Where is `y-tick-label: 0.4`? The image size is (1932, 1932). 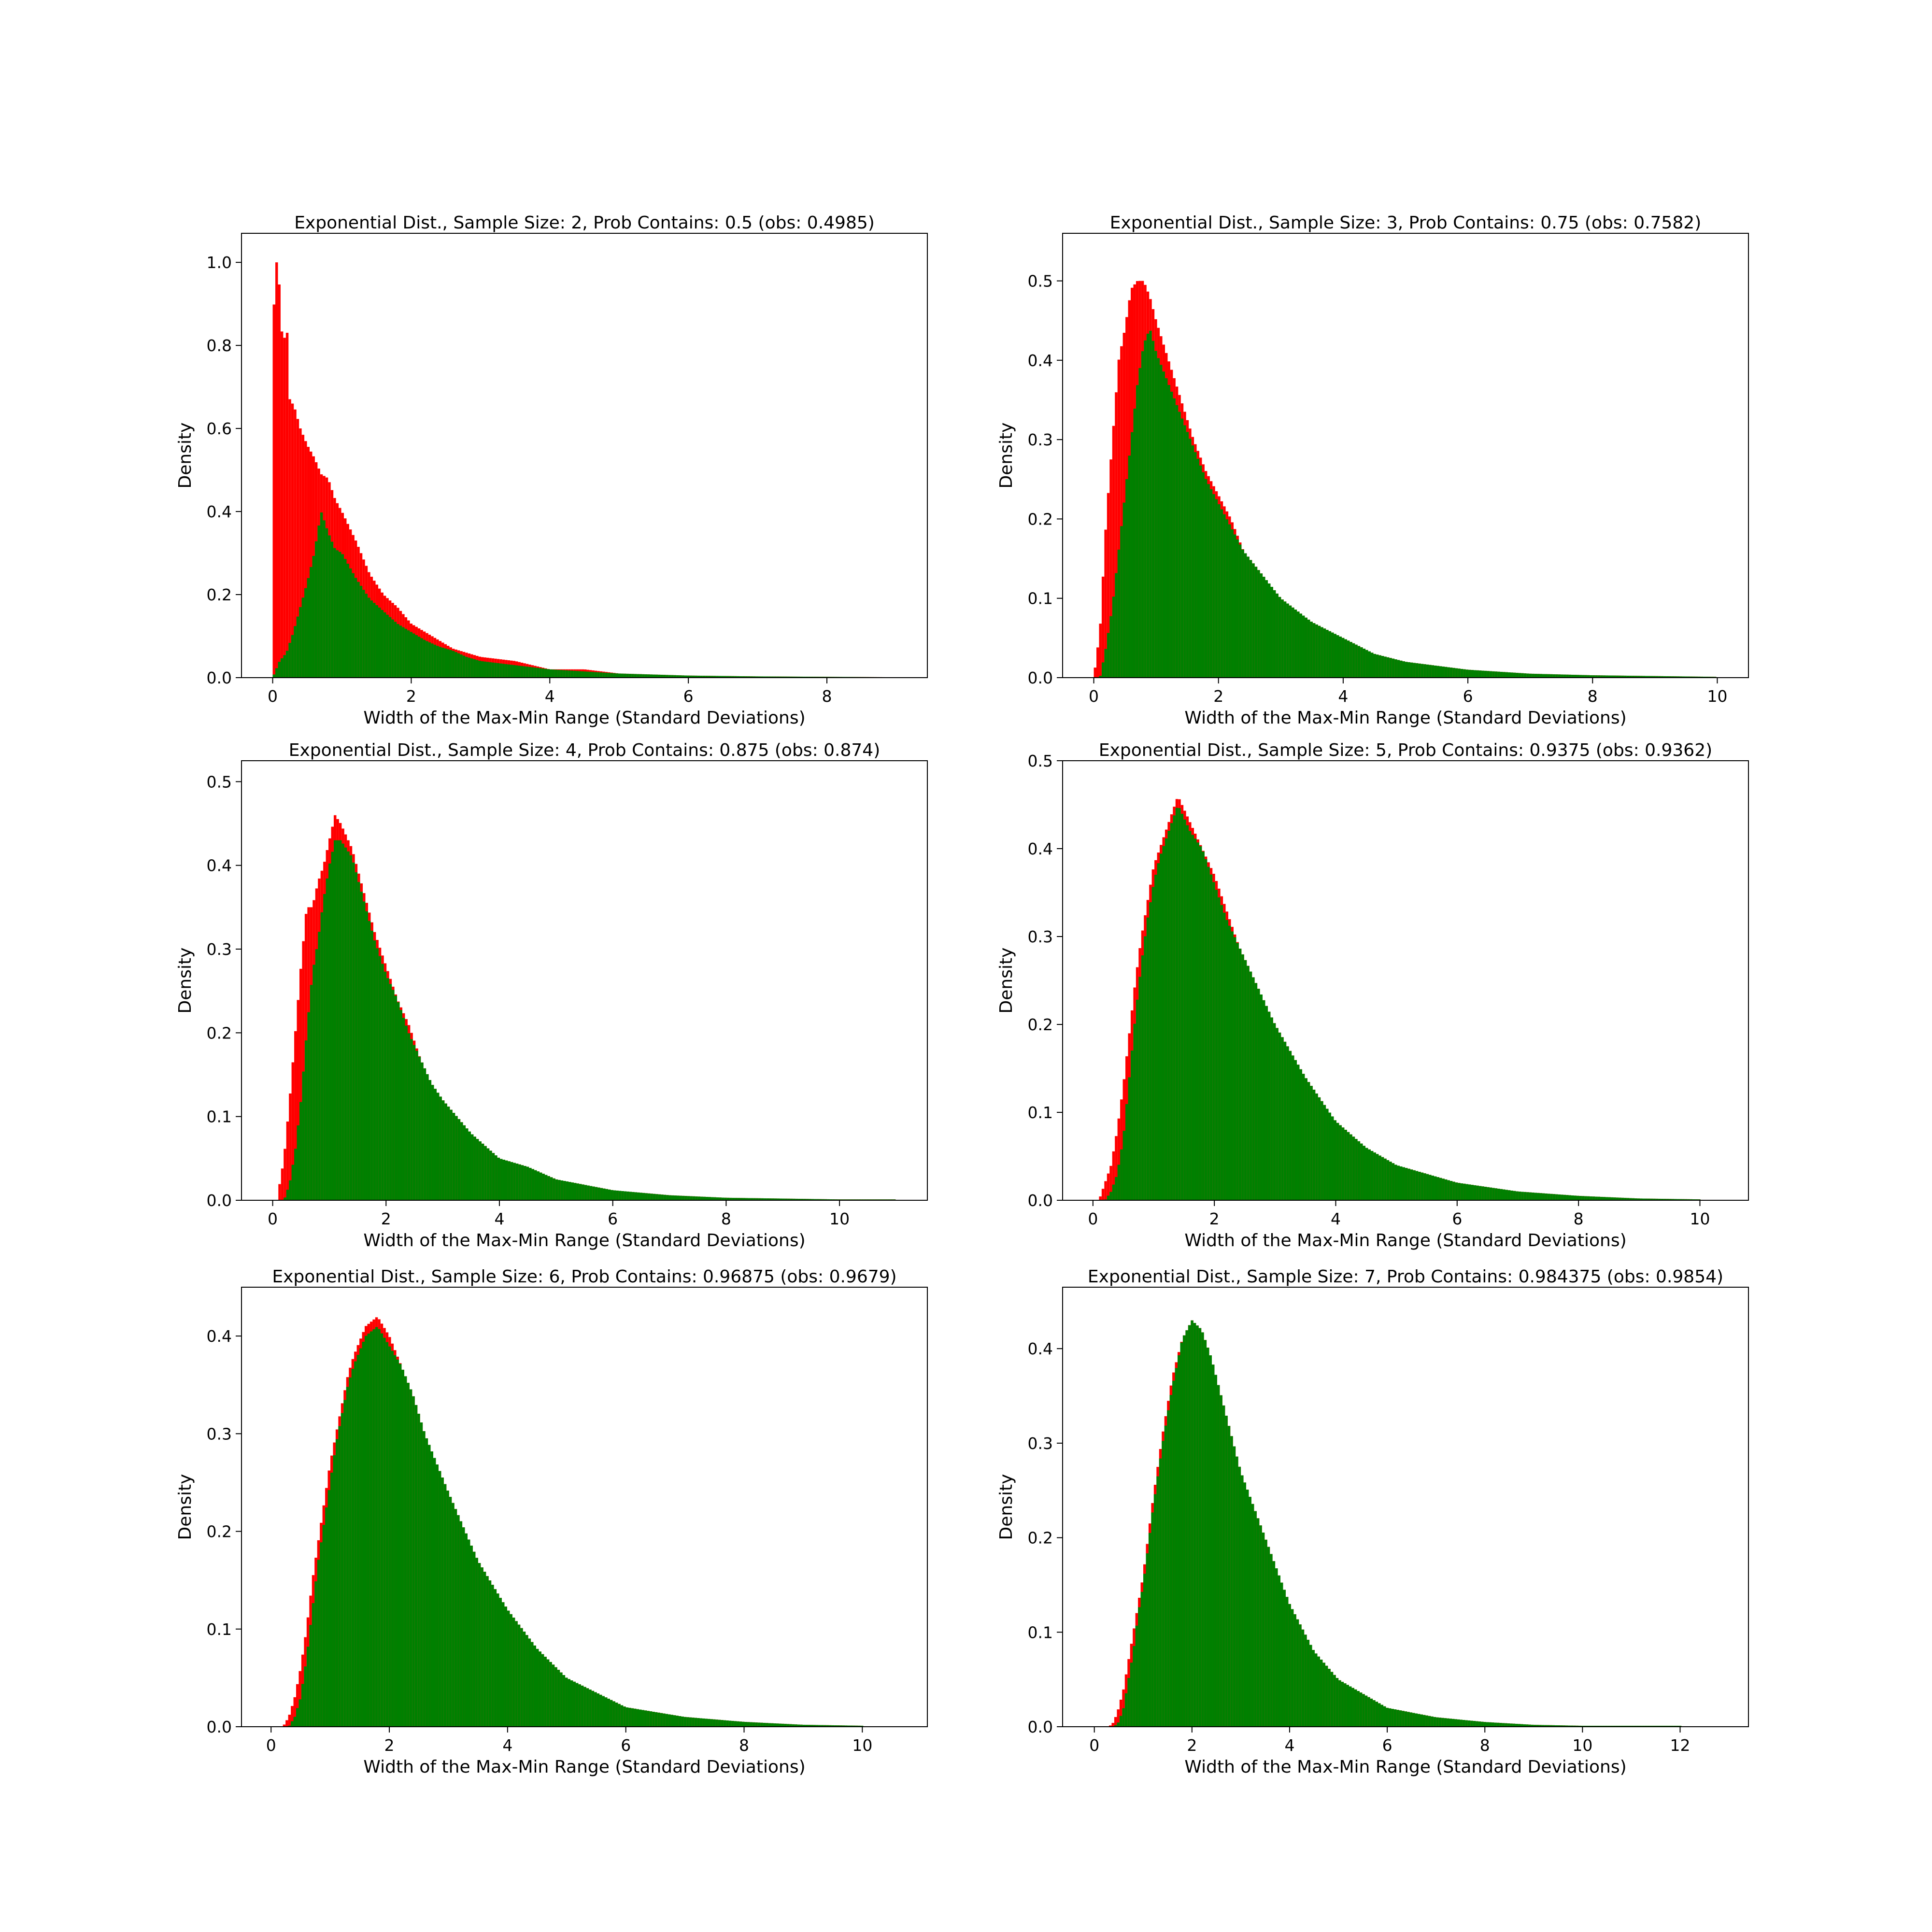
y-tick-label: 0.4 is located at coordinates (1040, 848).